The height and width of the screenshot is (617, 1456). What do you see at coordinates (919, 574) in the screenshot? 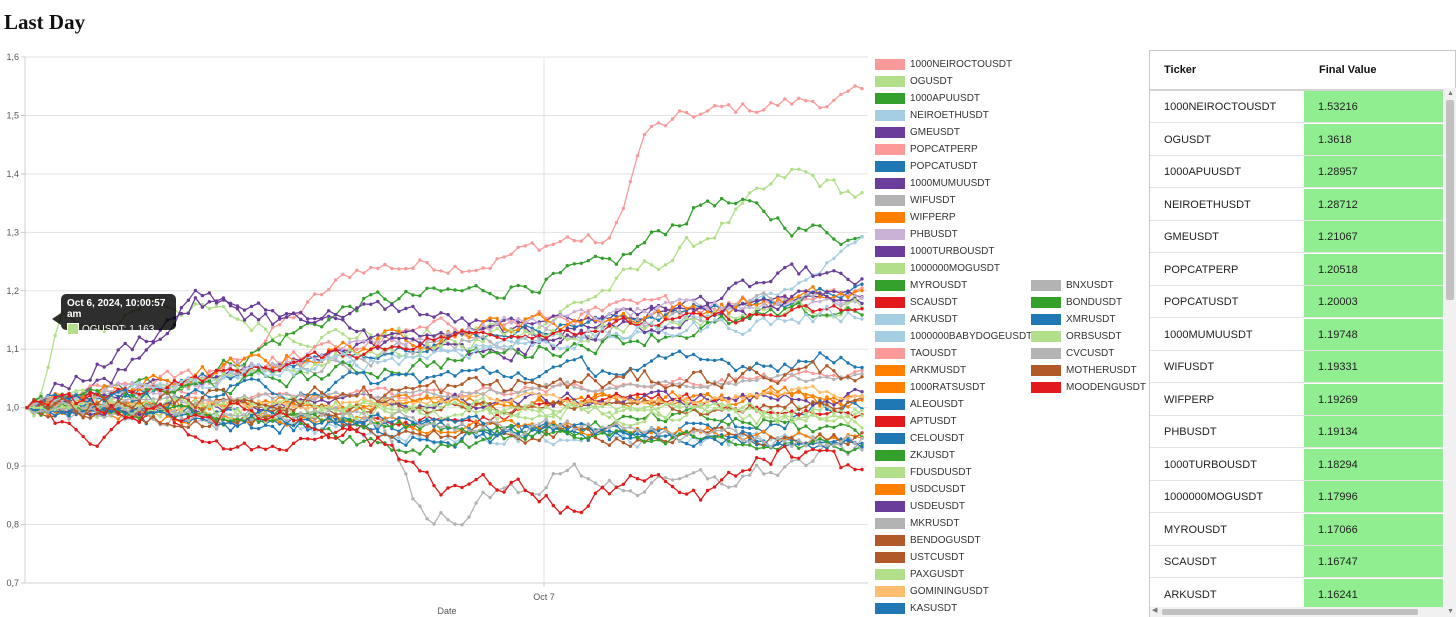
I see `legend-item: PAXGUSDT` at bounding box center [919, 574].